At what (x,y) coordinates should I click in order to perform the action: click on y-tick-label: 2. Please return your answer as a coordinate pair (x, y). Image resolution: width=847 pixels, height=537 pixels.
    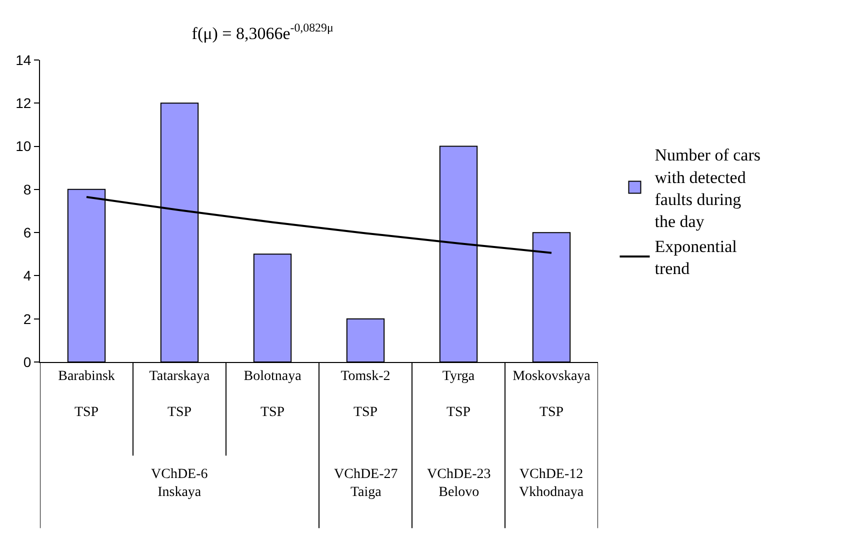
    Looking at the image, I should click on (27, 318).